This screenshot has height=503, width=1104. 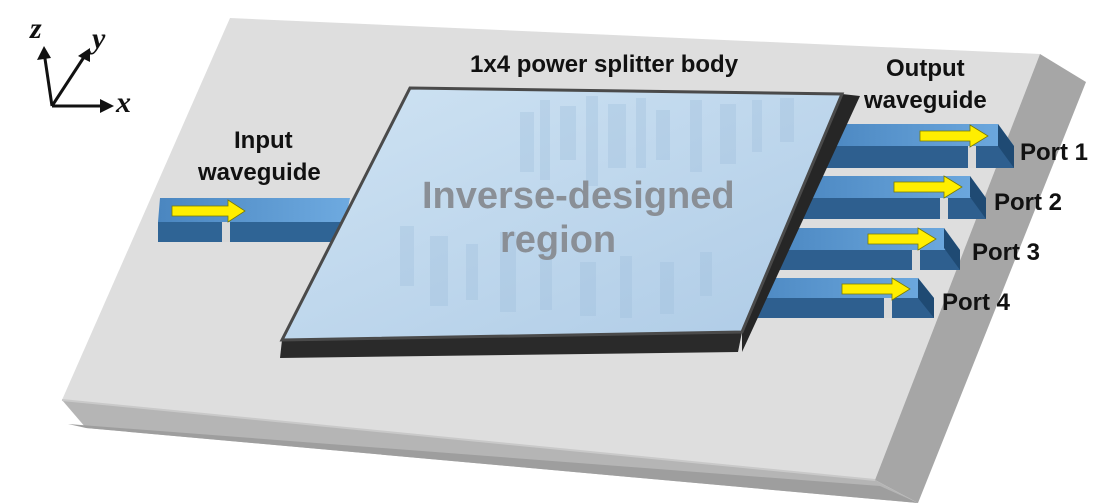 I want to click on input-waveguide, so click(x=254, y=220).